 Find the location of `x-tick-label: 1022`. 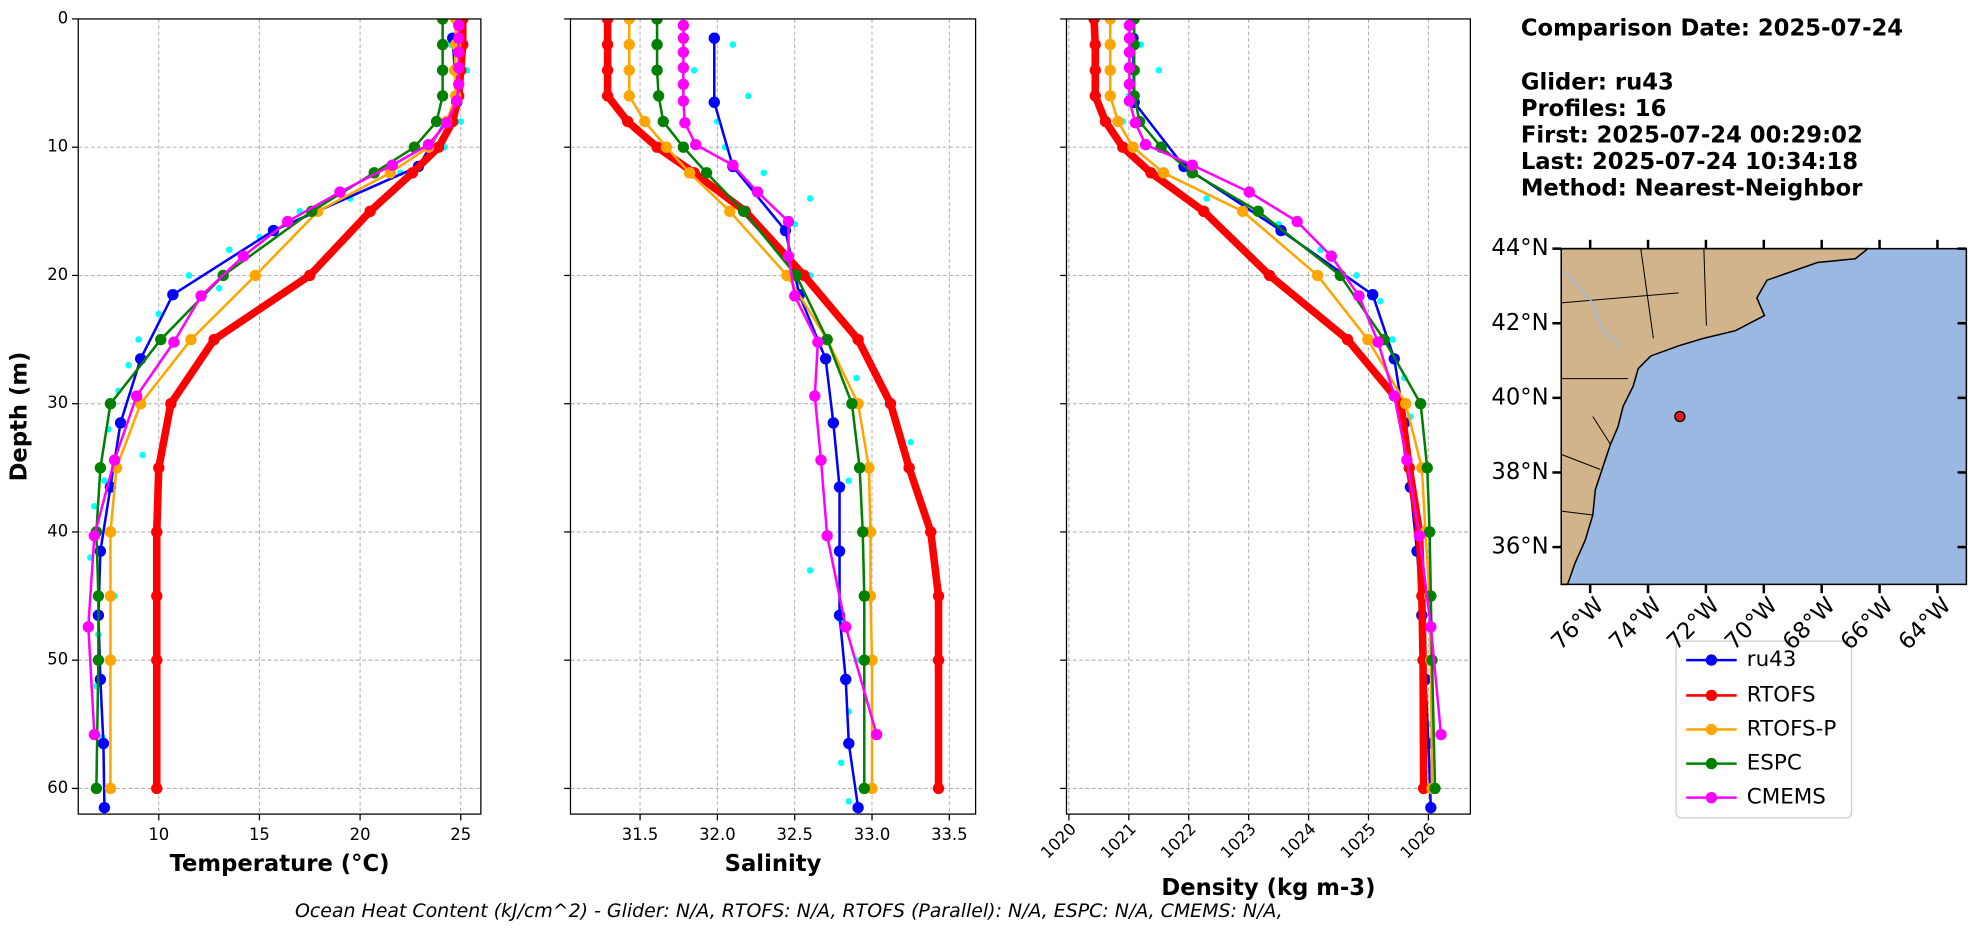

x-tick-label: 1022 is located at coordinates (1178, 840).